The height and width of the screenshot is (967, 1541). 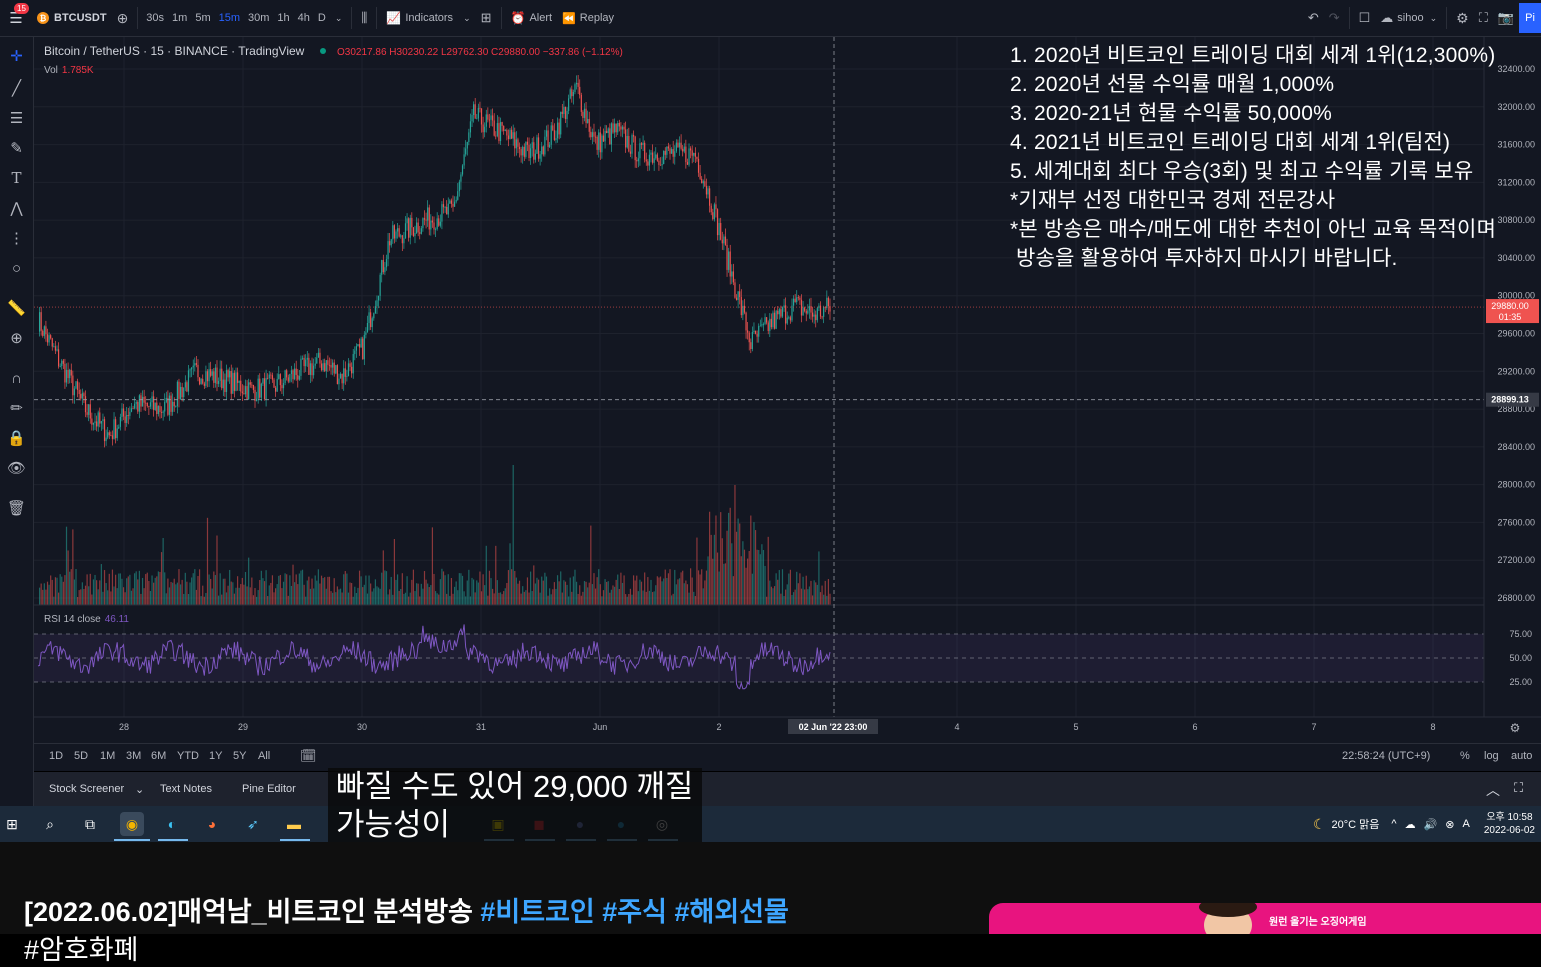 I want to click on interval-button: 5m, so click(x=203, y=18).